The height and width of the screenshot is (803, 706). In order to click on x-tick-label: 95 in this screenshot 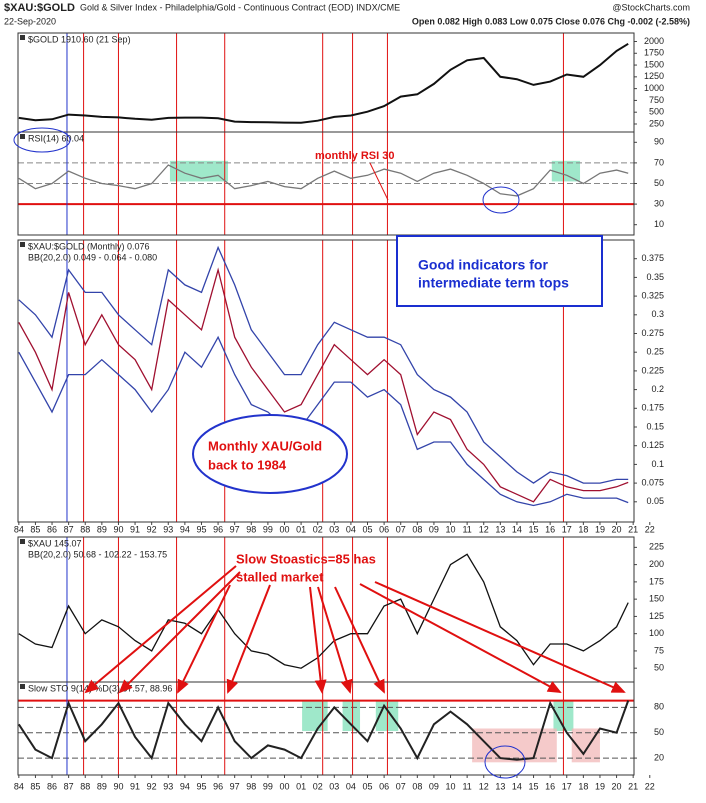, I will do `click(201, 786)`.